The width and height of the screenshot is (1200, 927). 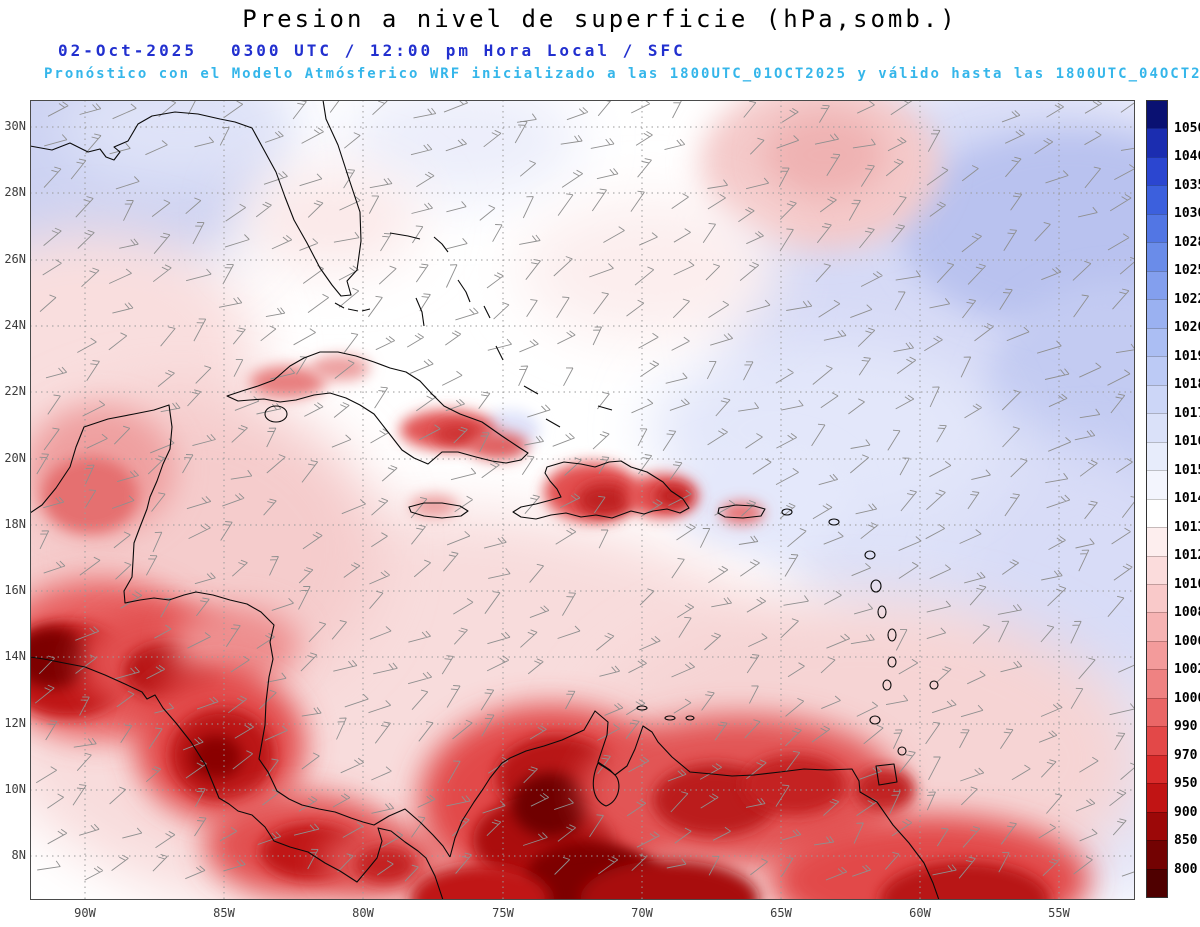 What do you see at coordinates (15, 524) in the screenshot?
I see `lat-tick-label: 18N` at bounding box center [15, 524].